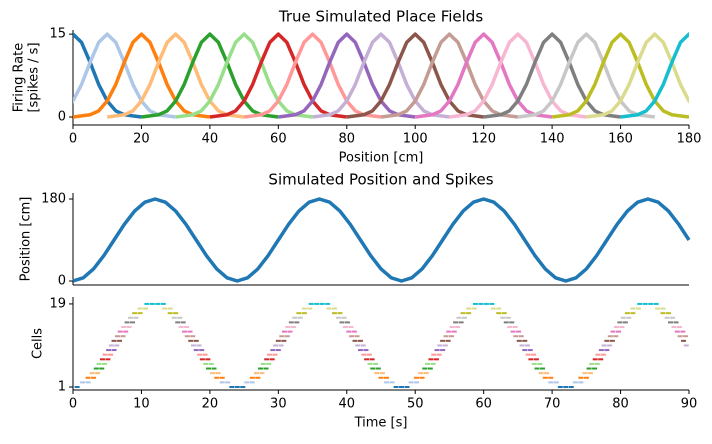  I want to click on y-axis-label: Position [cm], so click(26, 239).